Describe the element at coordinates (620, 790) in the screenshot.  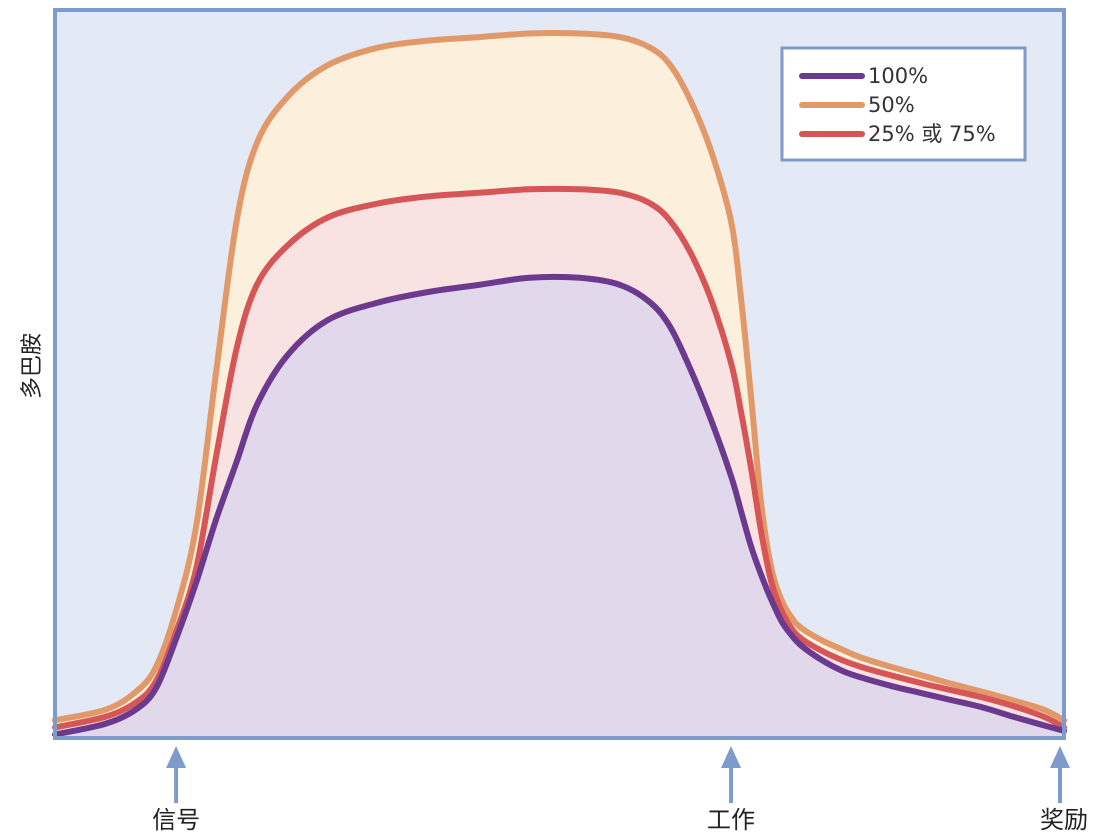
I see `event-markers: 信号 工作 奖励` at that location.